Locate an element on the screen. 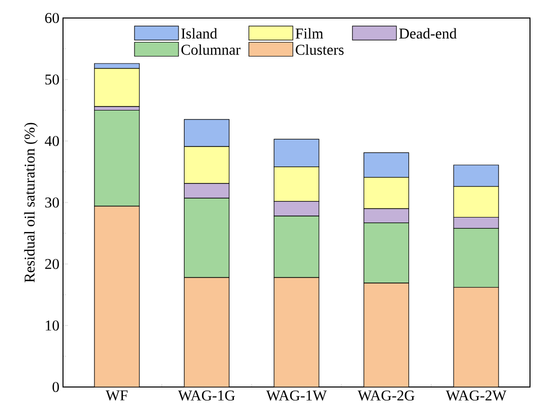  y-tick-label: 0 is located at coordinates (55, 387).